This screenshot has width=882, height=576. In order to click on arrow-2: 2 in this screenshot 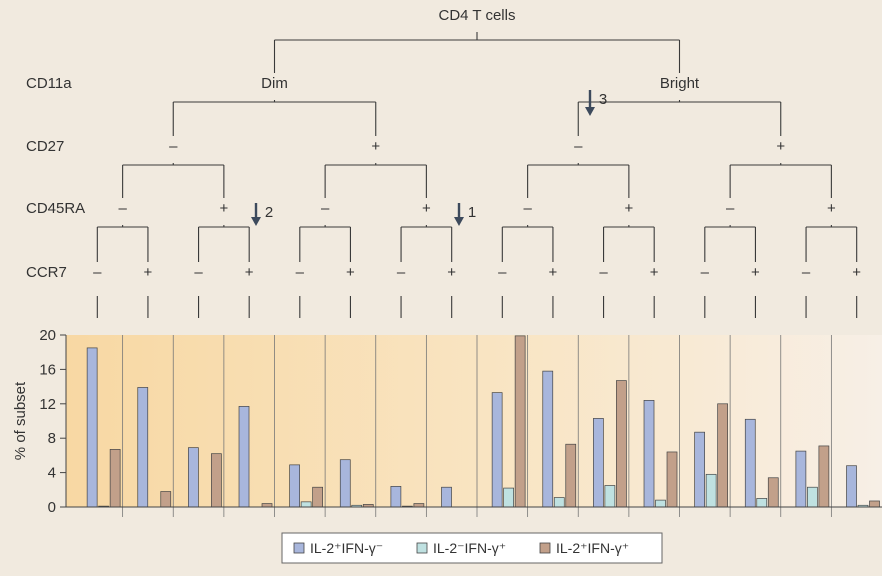, I will do `click(262, 214)`.